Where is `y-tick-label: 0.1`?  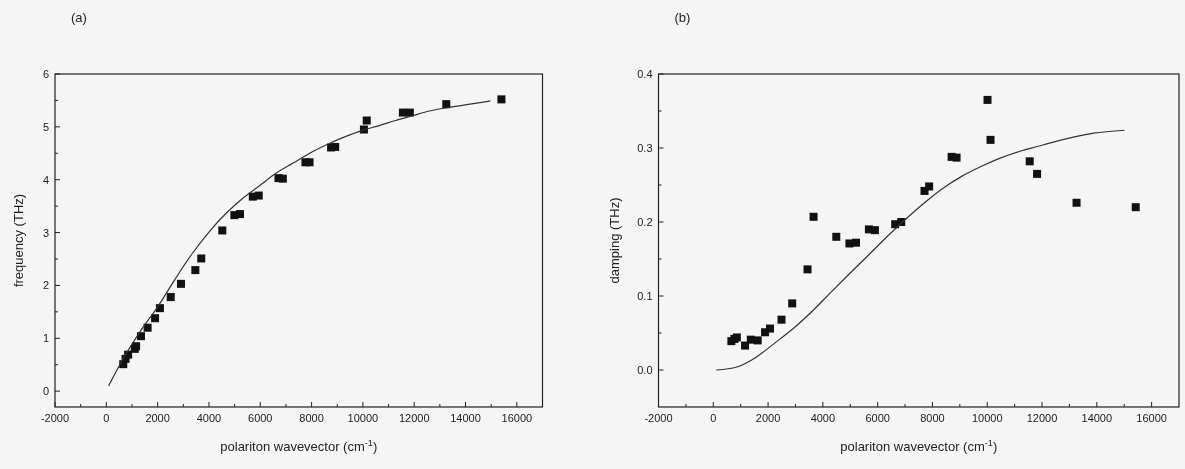
y-tick-label: 0.1 is located at coordinates (645, 296).